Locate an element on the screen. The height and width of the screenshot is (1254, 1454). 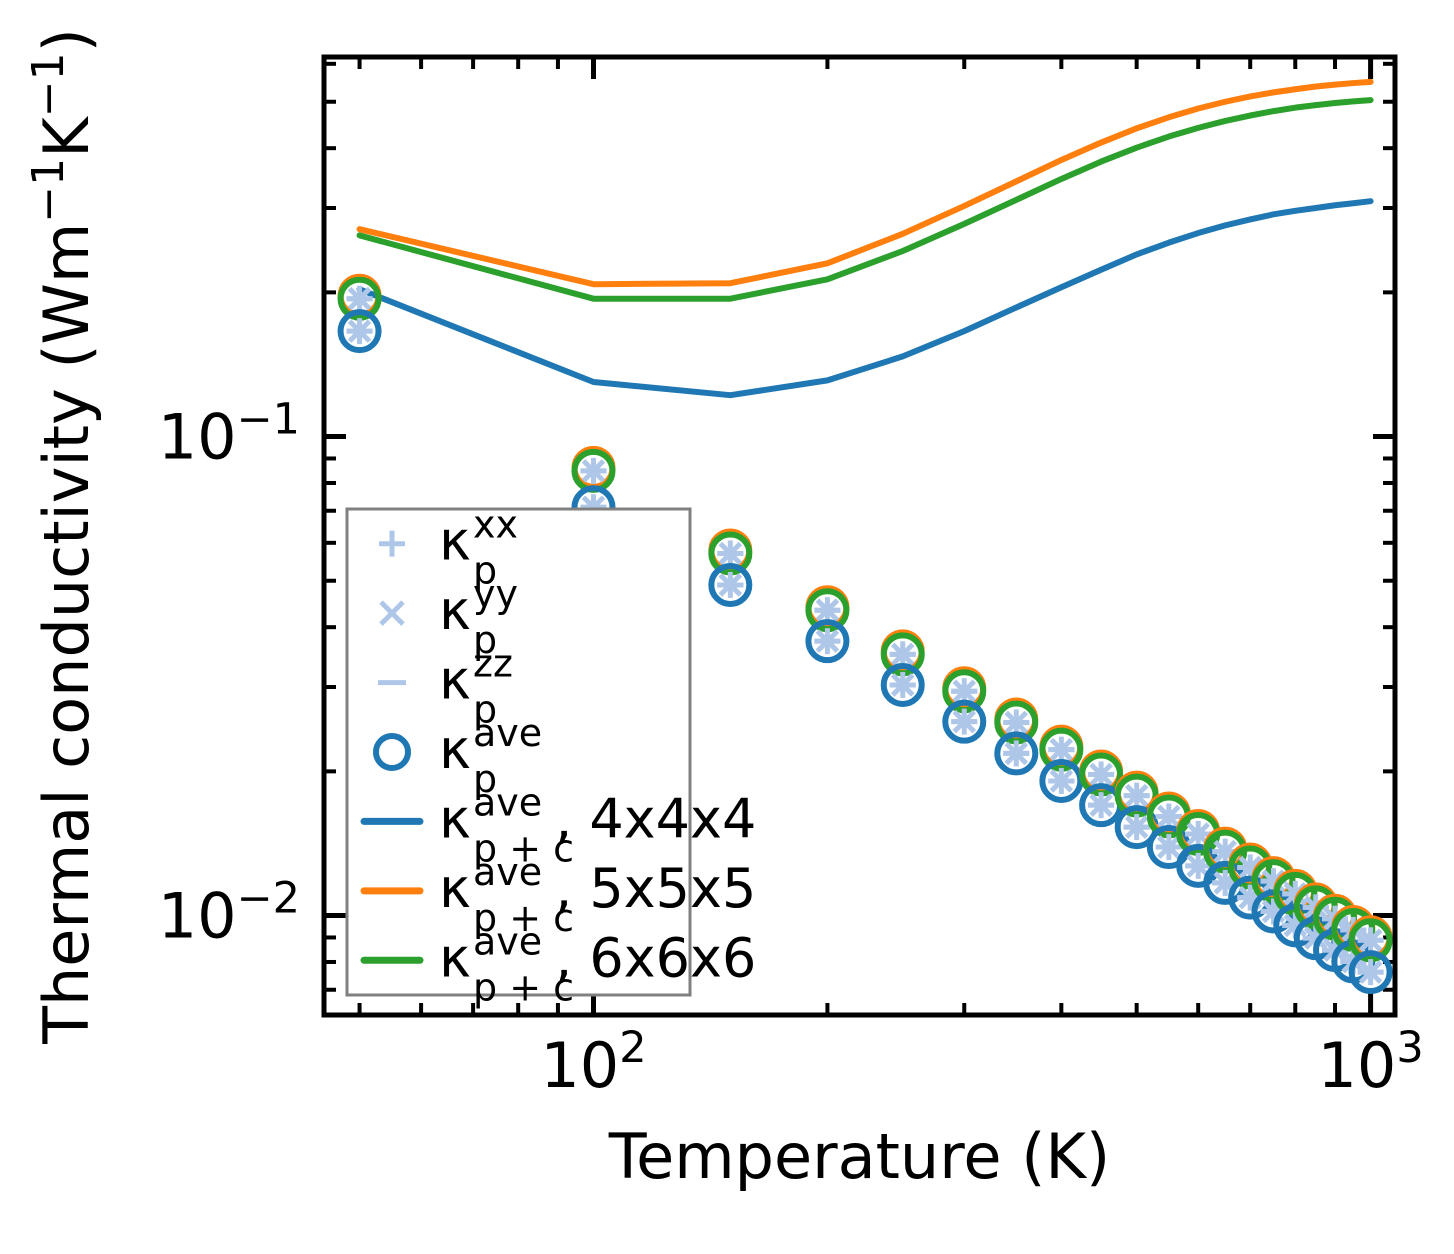
legend-suffix: , 5x5x5 is located at coordinates (655, 888).